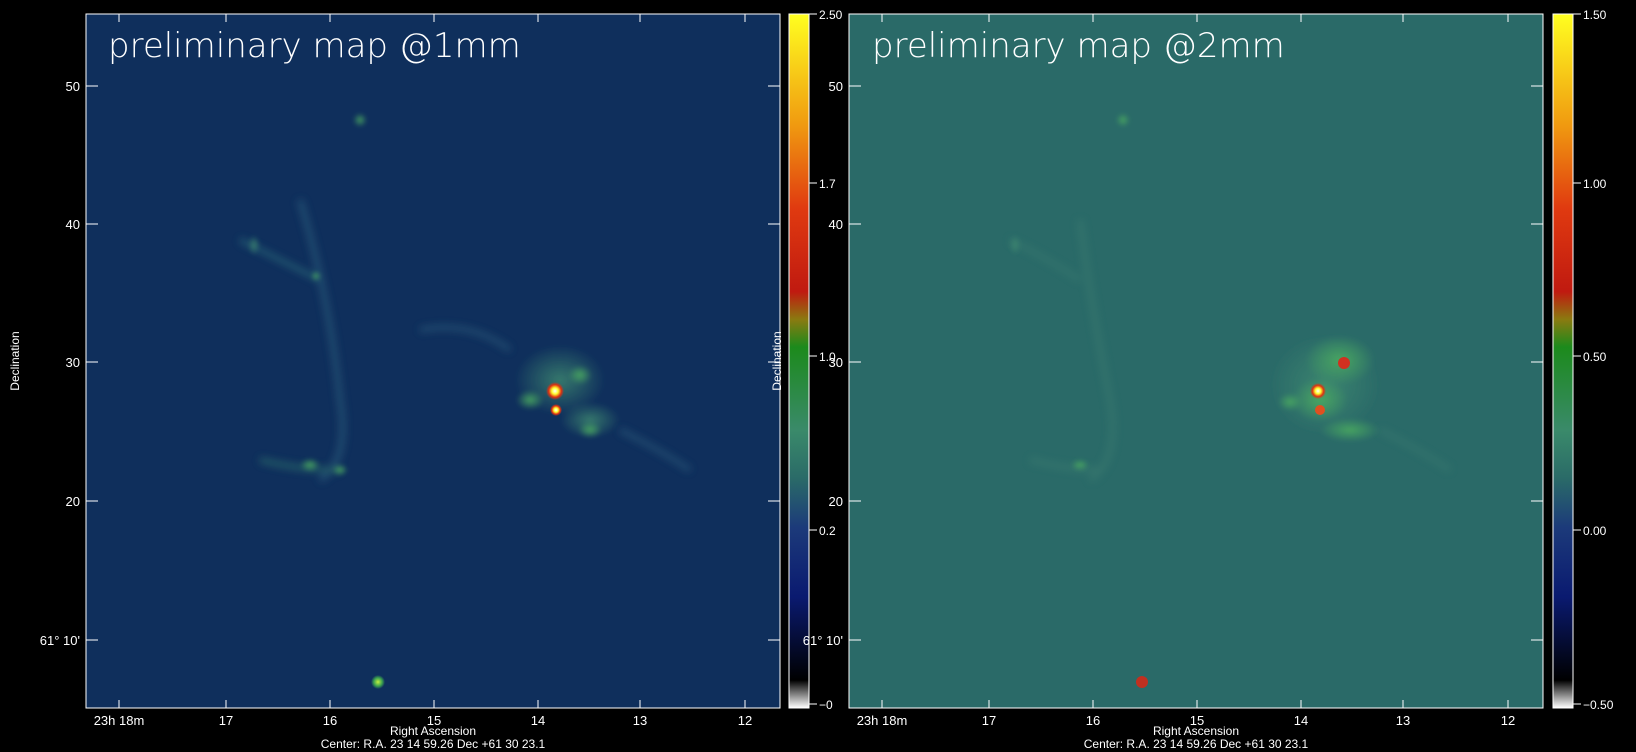 This screenshot has height=752, width=1636. I want to click on x-axis-label-2mm: Right Ascension, so click(1196, 731).